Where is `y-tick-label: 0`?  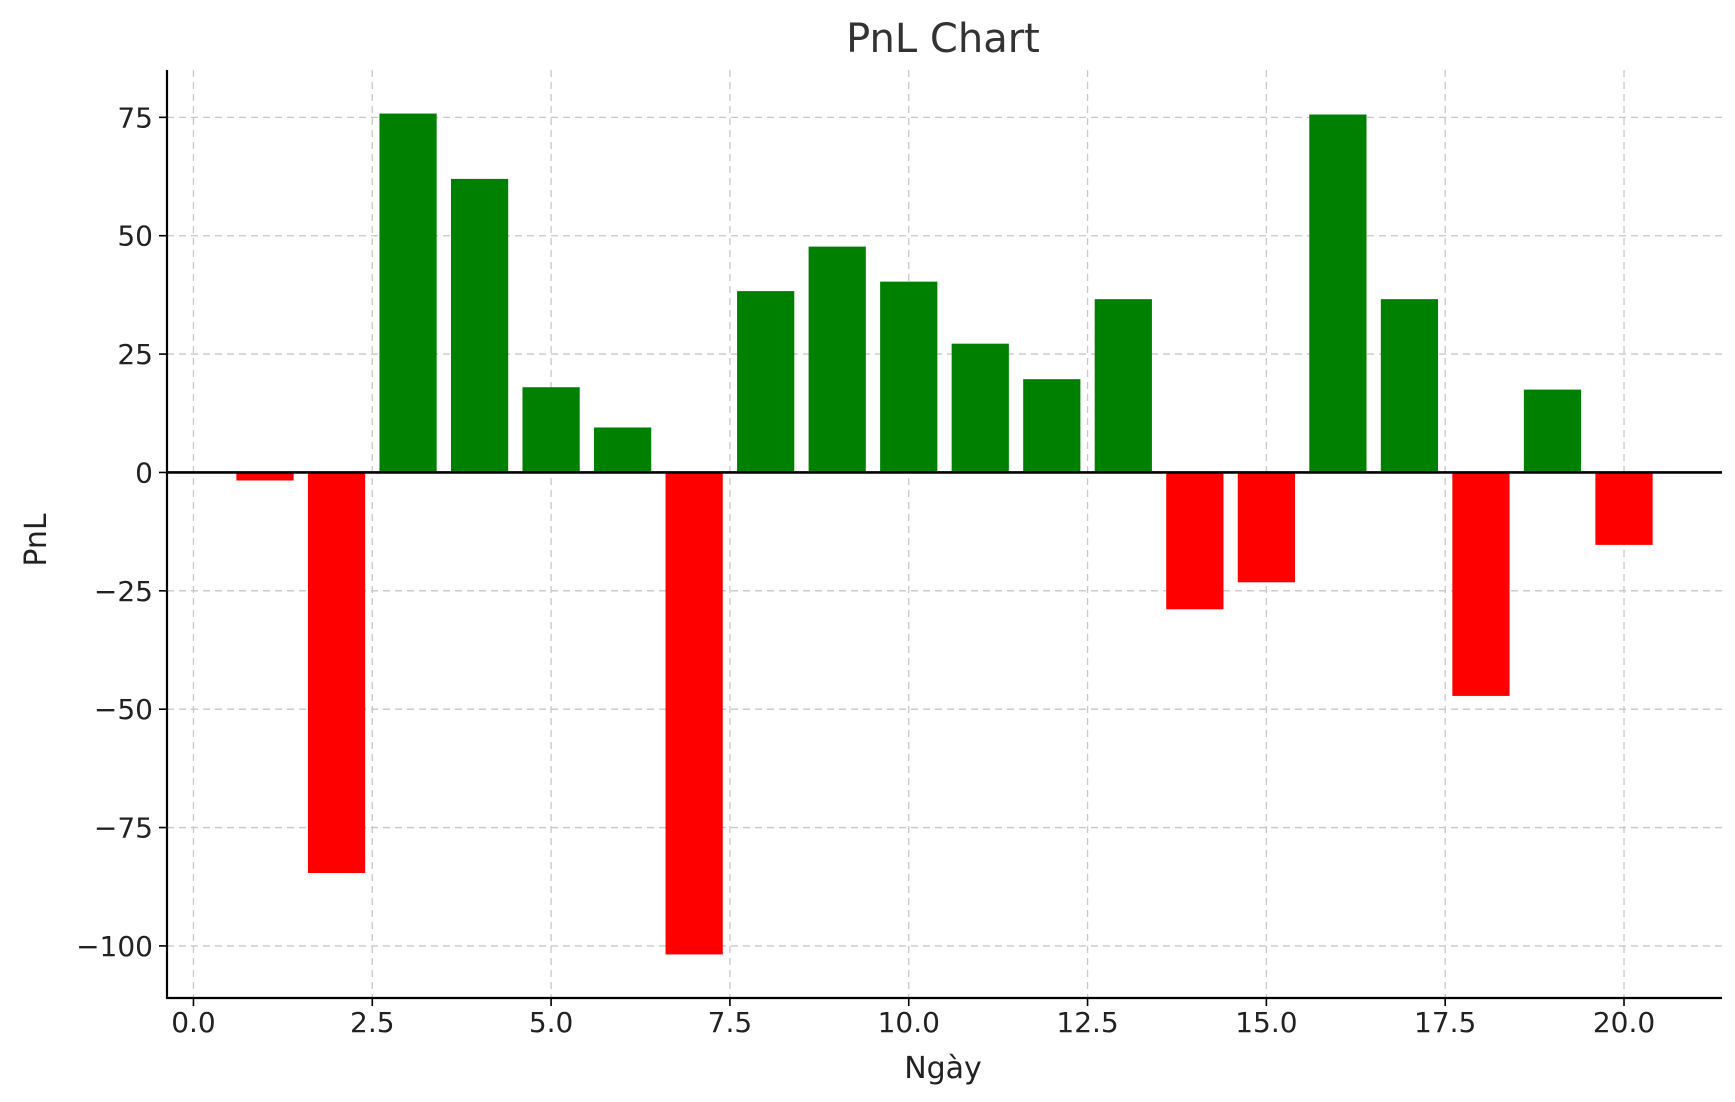
y-tick-label: 0 is located at coordinates (144, 472).